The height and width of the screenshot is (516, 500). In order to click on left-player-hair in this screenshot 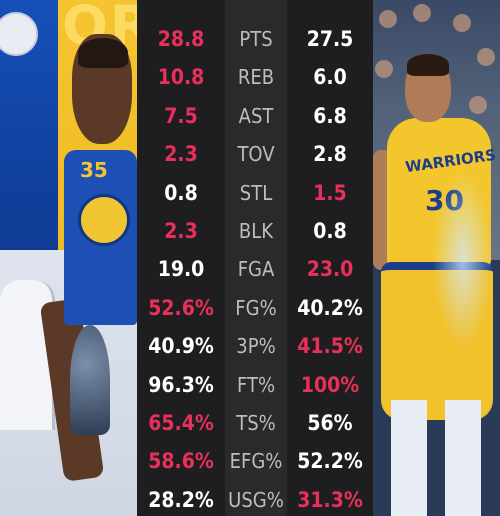, I will do `click(103, 53)`.